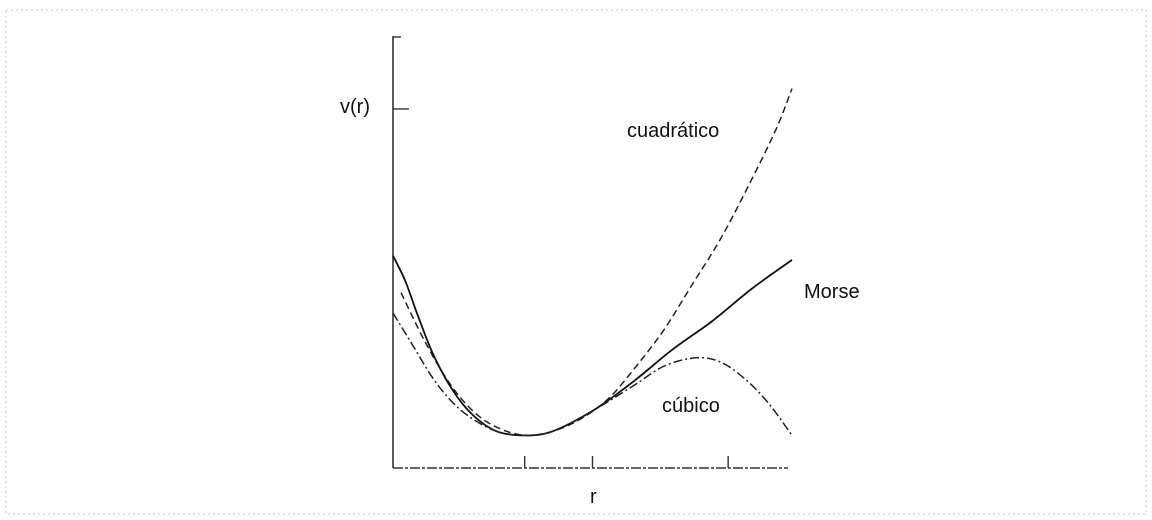 This screenshot has width=1152, height=520. What do you see at coordinates (832, 292) in the screenshot?
I see `series-label-morse: Morse` at bounding box center [832, 292].